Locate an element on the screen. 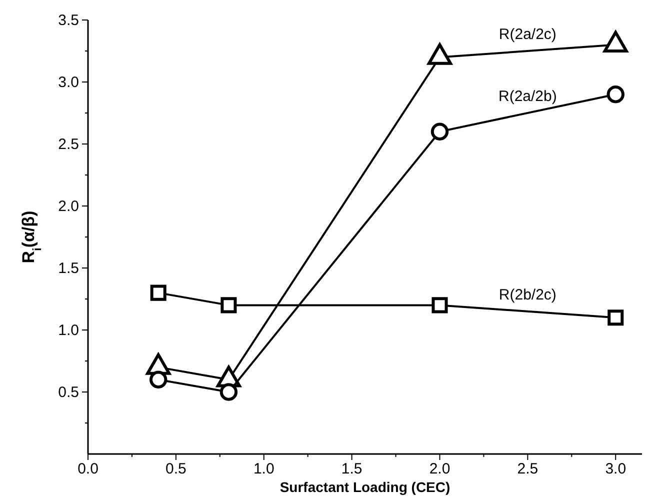 The height and width of the screenshot is (498, 646). x-tick-label: 2.0 is located at coordinates (439, 469).